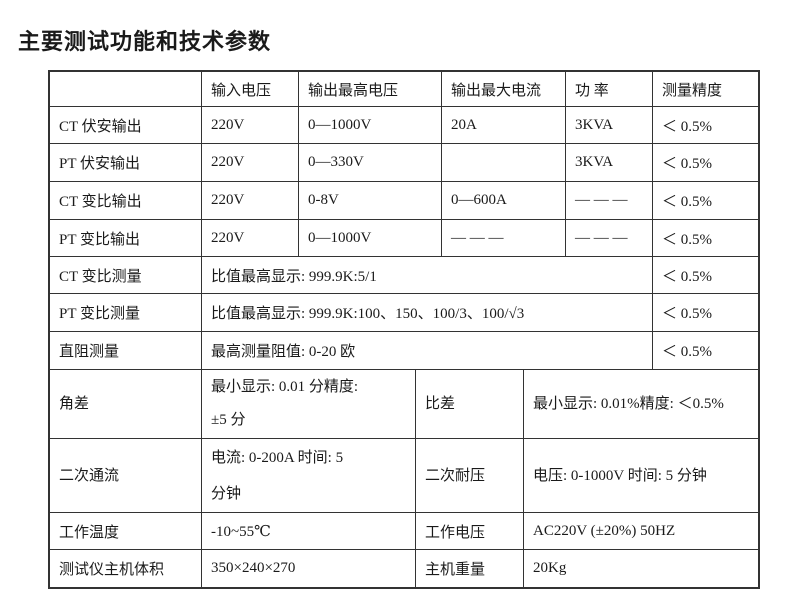 The height and width of the screenshot is (616, 800). Describe the element at coordinates (126, 162) in the screenshot. I see `row-label-cell: PT 伏安输出` at that location.